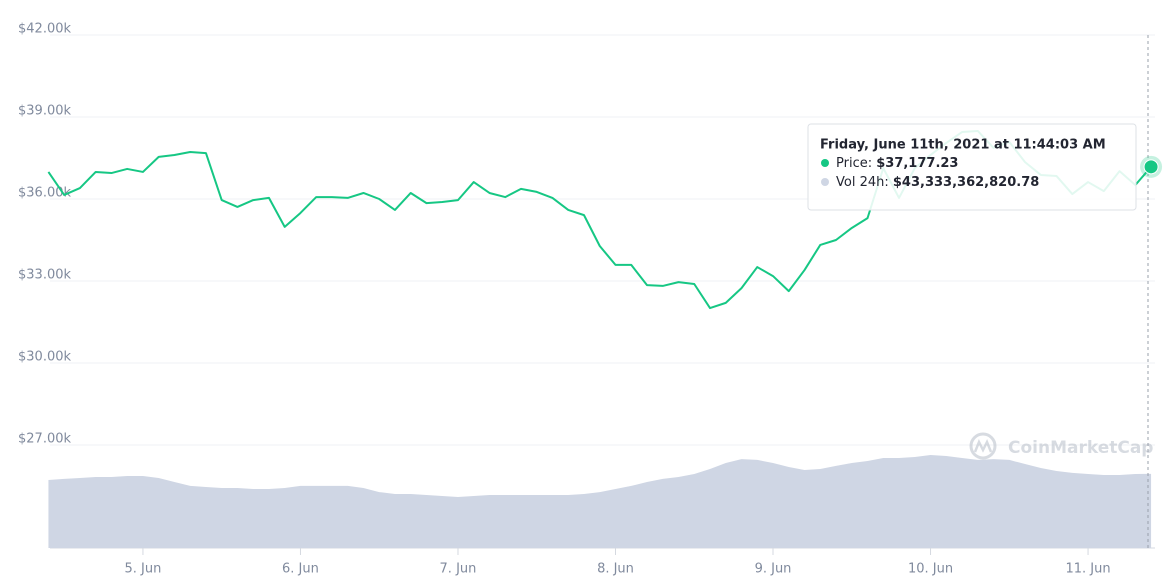  Describe the element at coordinates (300, 569) in the screenshot. I see `x-tick-label: 6. Jun` at that location.